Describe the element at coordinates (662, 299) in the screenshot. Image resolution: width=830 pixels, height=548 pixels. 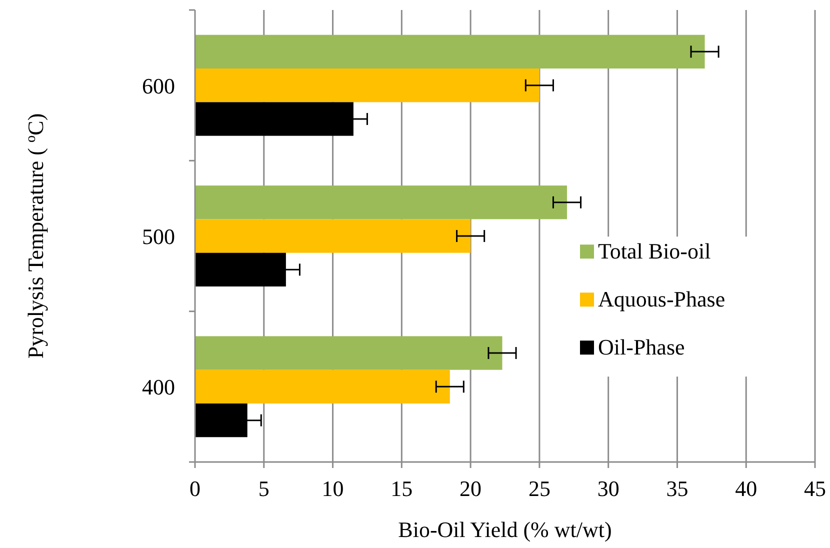
I see `legend-label: Aquous-Phase` at that location.